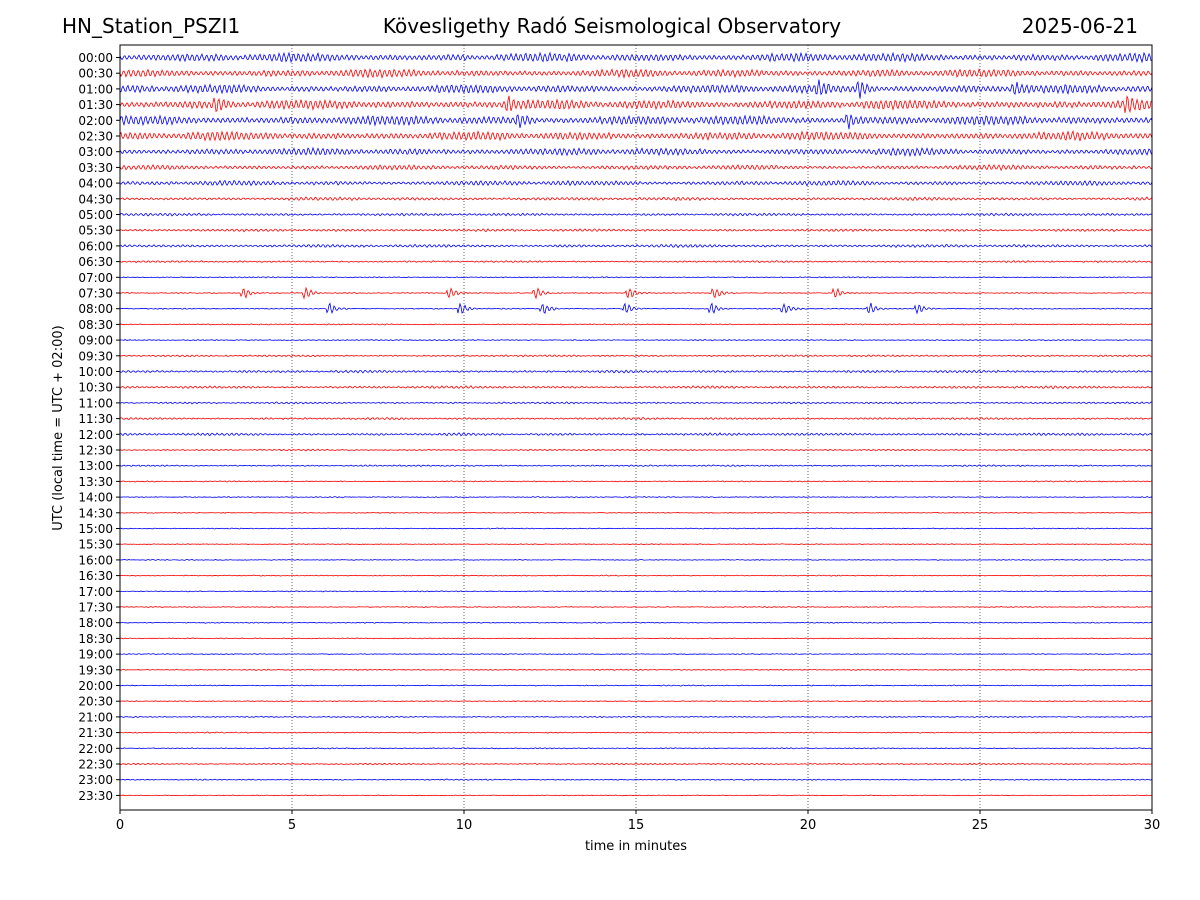  Describe the element at coordinates (95, 388) in the screenshot. I see `y-tick-label: 10:30` at that location.